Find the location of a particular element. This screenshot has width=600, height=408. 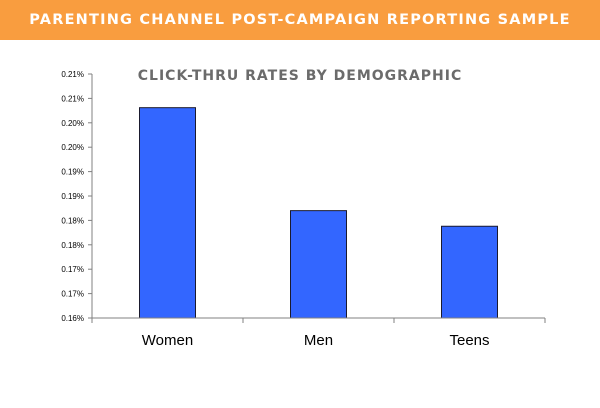

x-axis-group: Women Men Teens is located at coordinates (318, 333).